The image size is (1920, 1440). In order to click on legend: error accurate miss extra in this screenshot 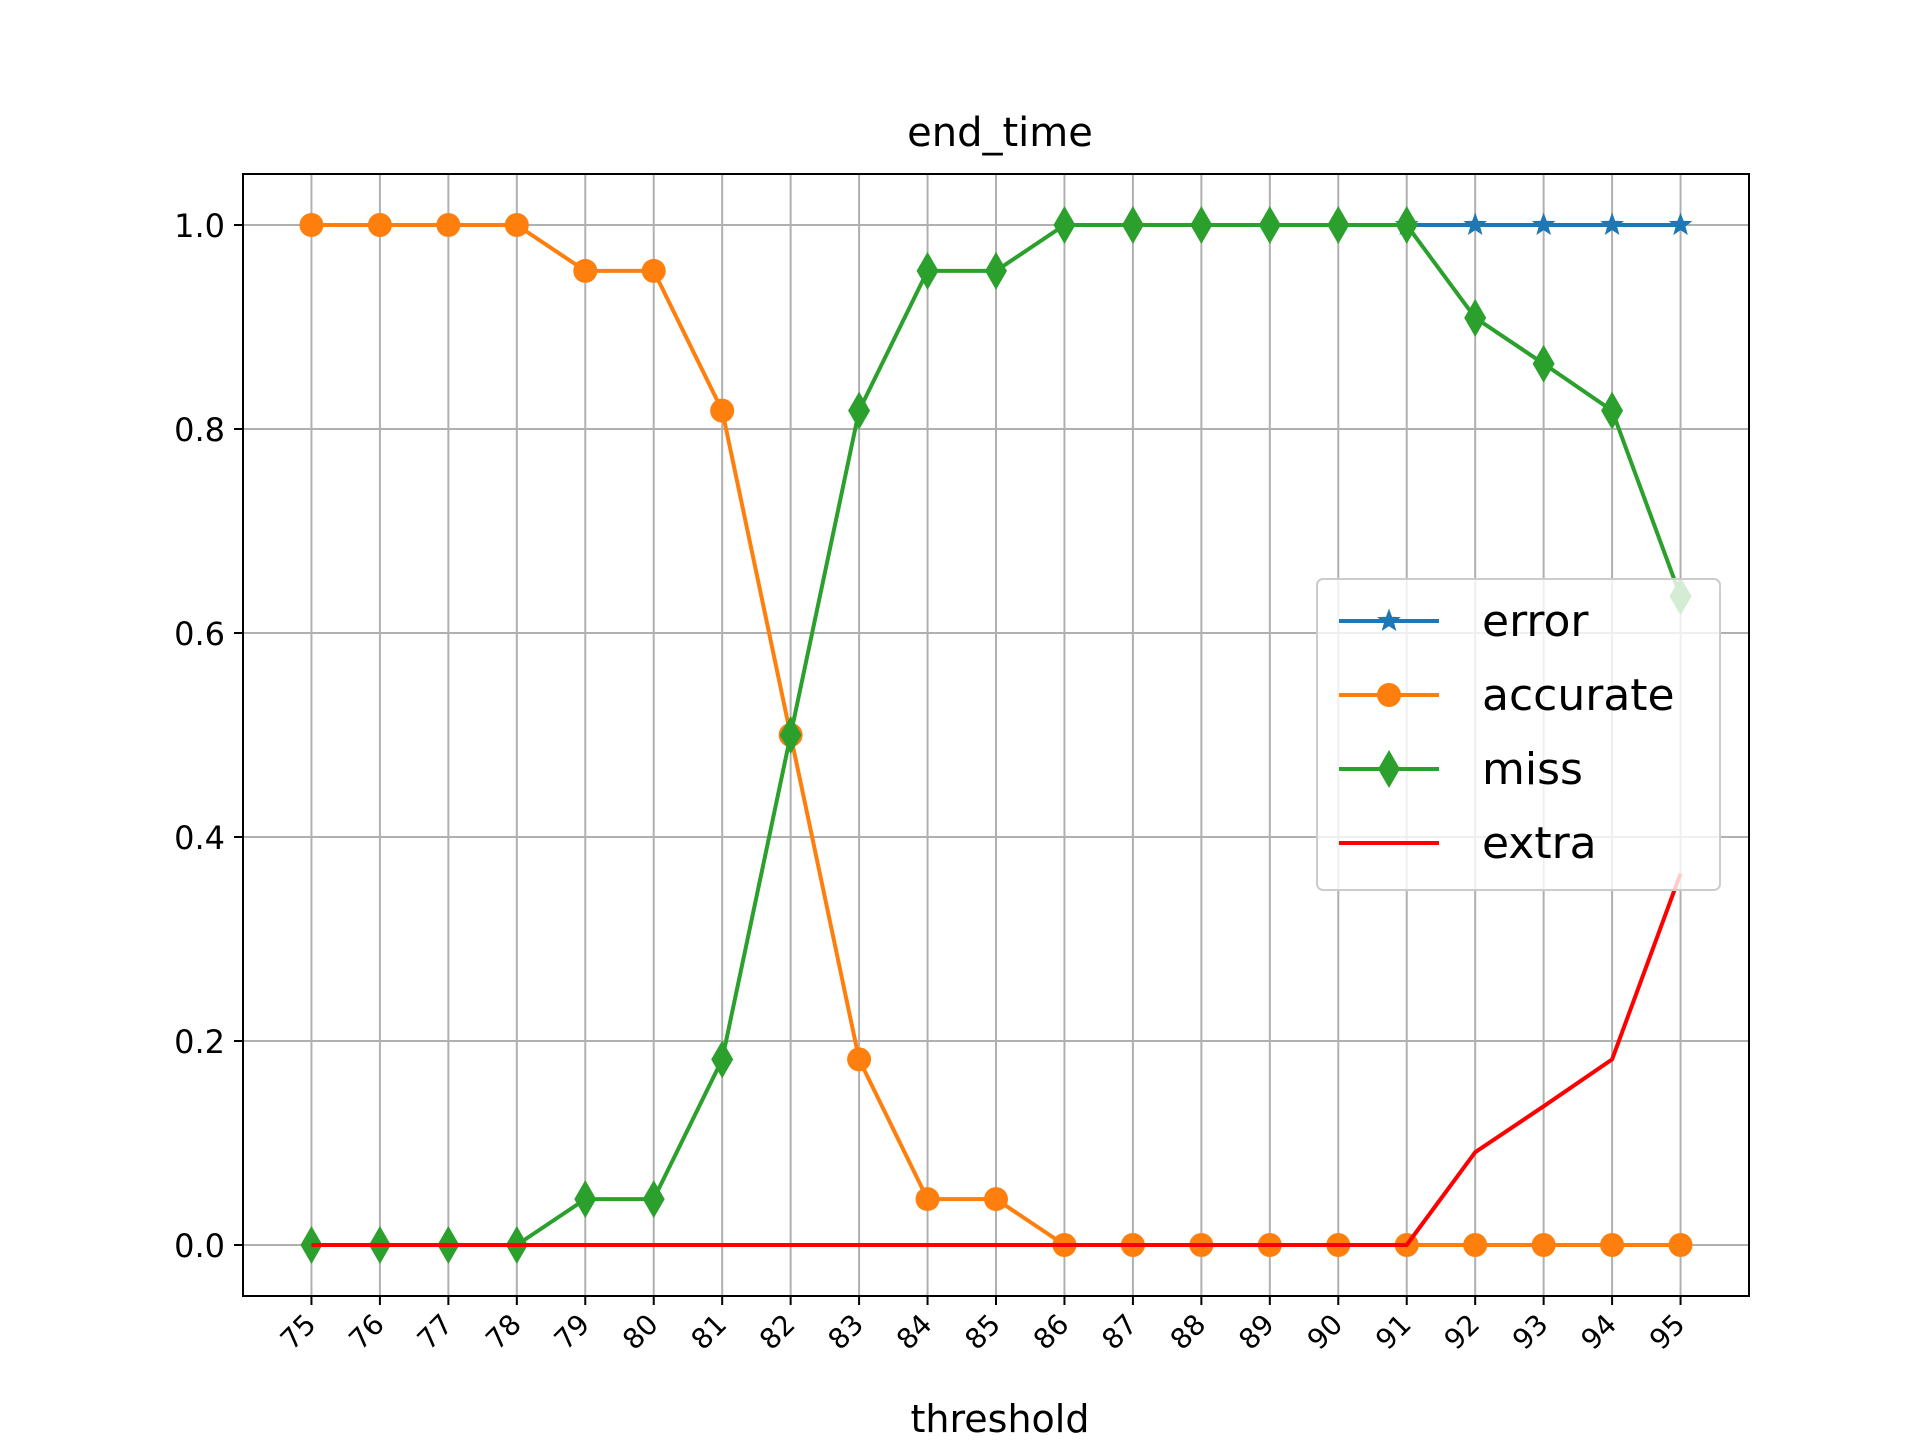, I will do `click(1518, 734)`.